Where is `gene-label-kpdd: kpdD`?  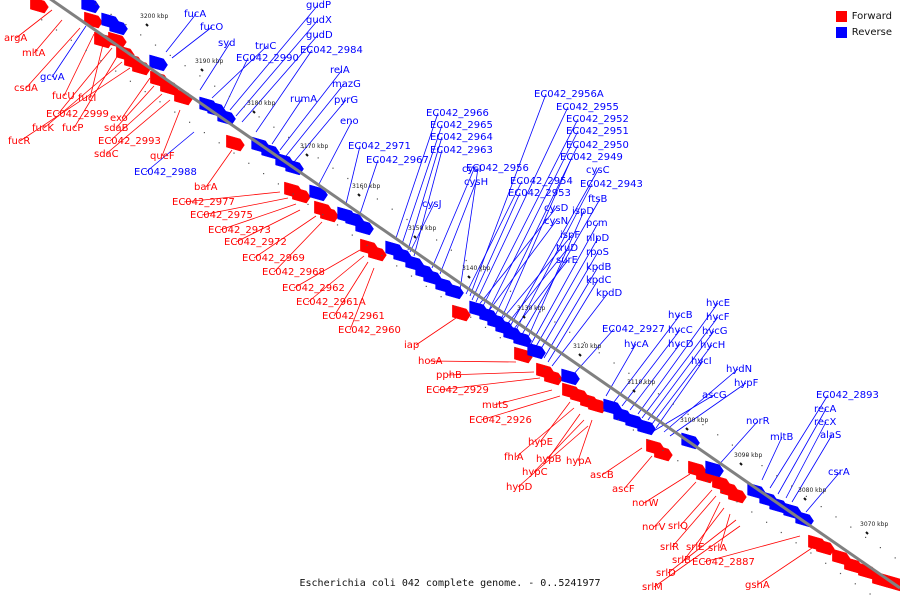 gene-label-kpdd: kpdD is located at coordinates (609, 293).